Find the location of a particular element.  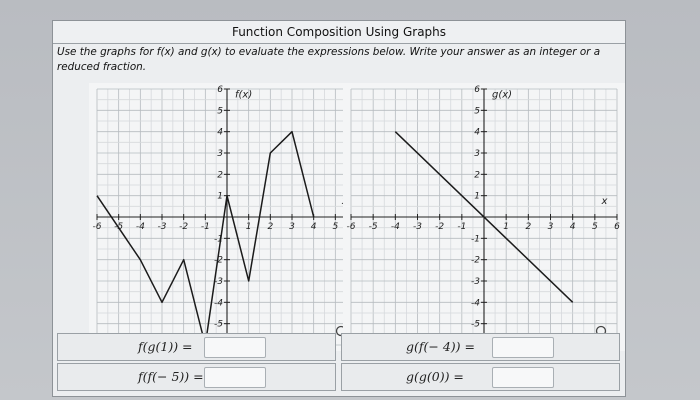

function-curve is located at coordinates (484, 217).